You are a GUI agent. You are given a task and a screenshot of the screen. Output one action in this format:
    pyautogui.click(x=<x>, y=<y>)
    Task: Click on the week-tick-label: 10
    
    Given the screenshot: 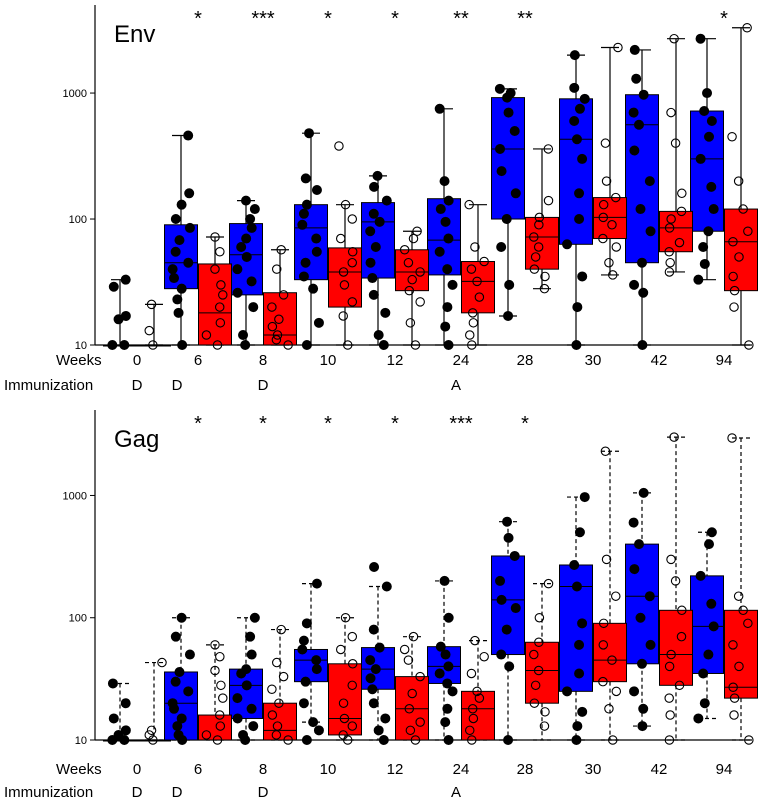 What is the action you would take?
    pyautogui.click(x=328, y=769)
    